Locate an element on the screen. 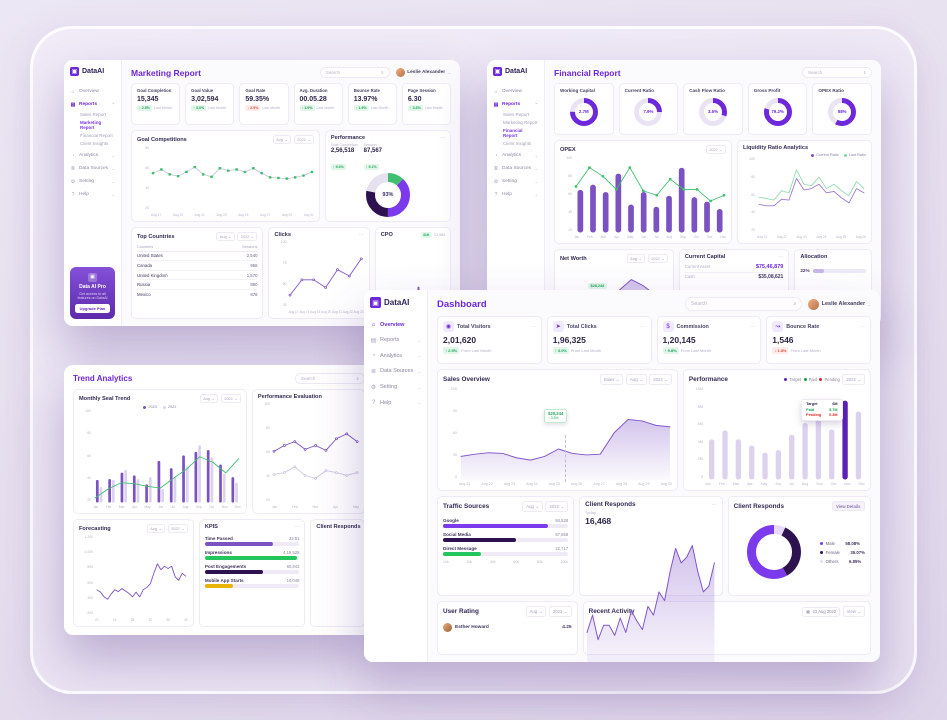  view-dropdown: View ⌄ is located at coordinates (853, 611).